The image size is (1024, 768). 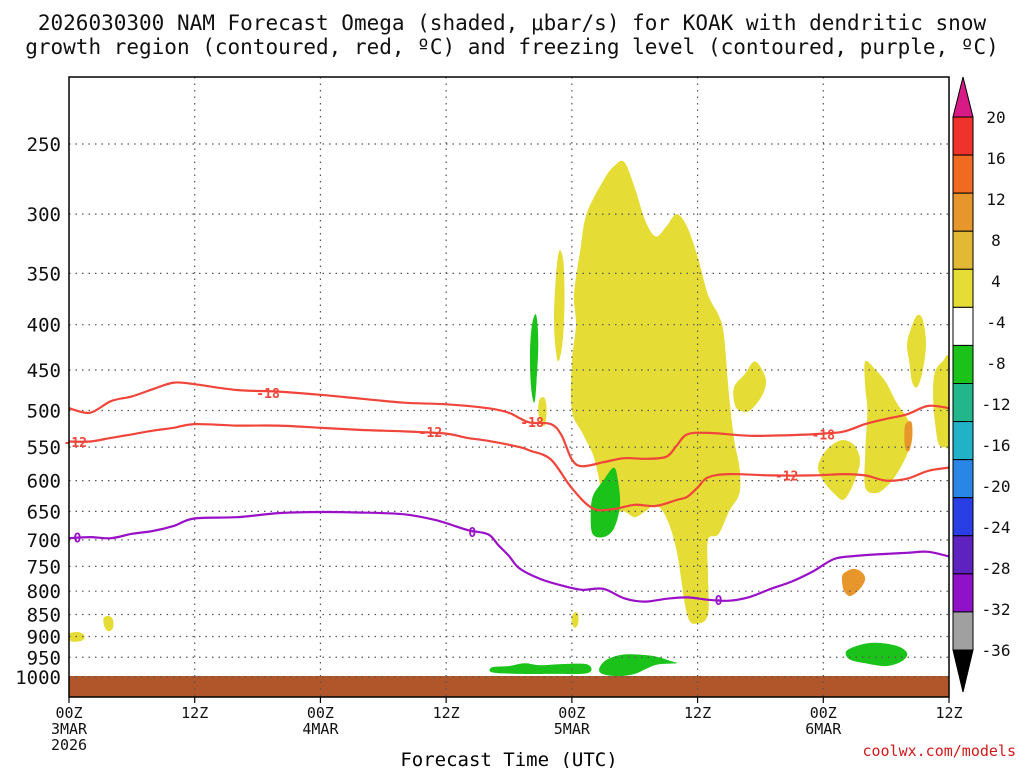 What do you see at coordinates (939, 751) in the screenshot?
I see `site-credit: coolwx.com/models` at bounding box center [939, 751].